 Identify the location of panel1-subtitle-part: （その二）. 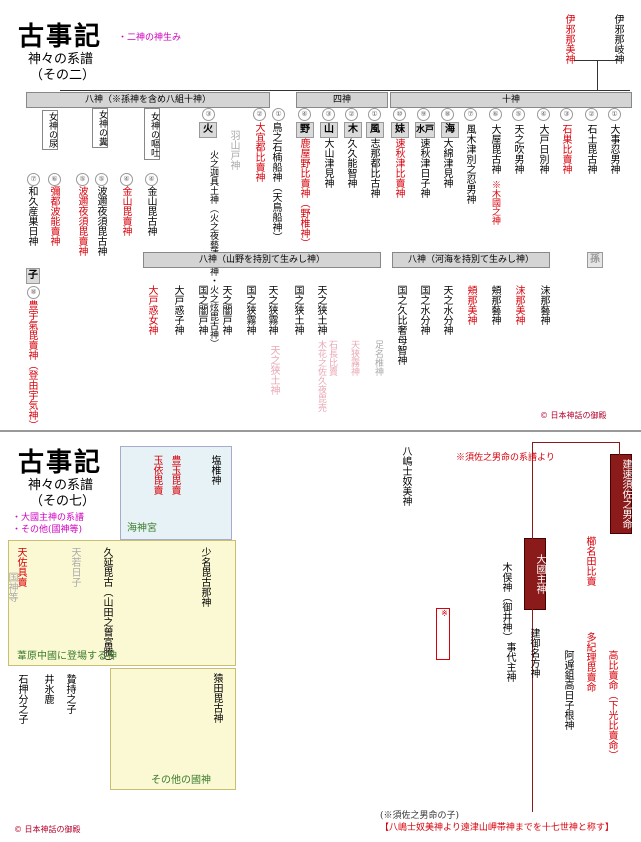
(63, 75).